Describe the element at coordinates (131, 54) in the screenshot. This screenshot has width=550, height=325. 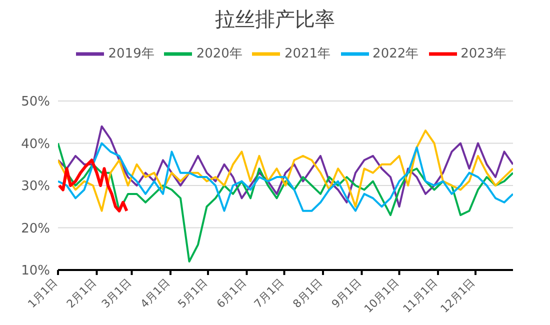
I see `legend-label: 2019年` at that location.